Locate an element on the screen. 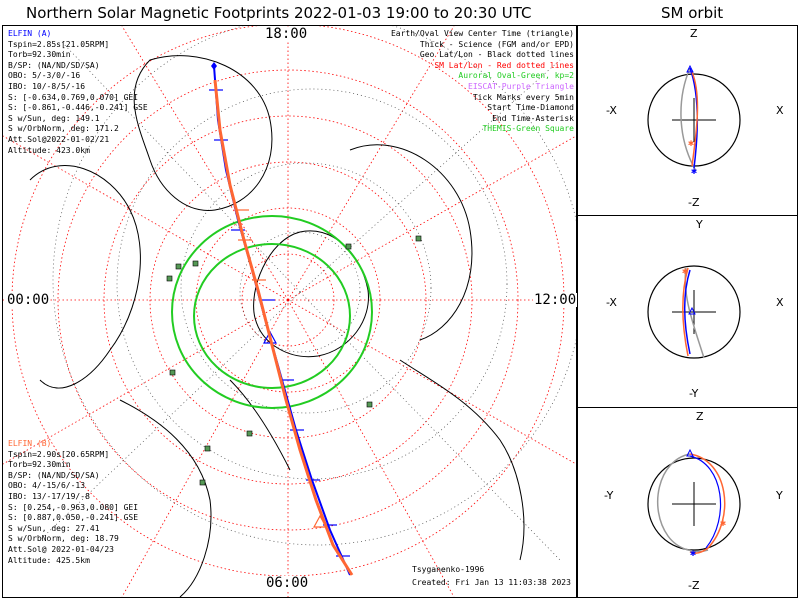 This screenshot has height=600, width=800. elfin-b-name: ELFIN (B) is located at coordinates (30, 443).